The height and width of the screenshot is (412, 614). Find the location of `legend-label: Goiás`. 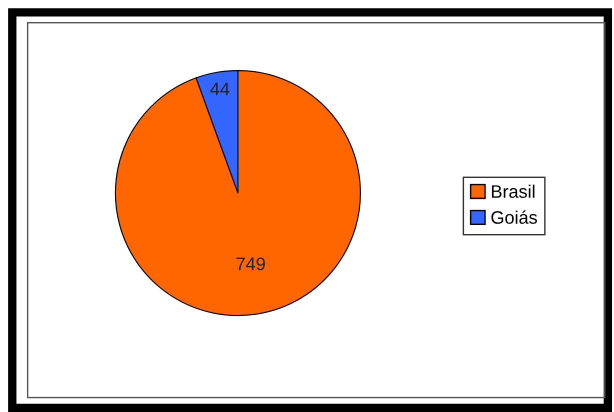

legend-label: Goiás is located at coordinates (514, 217).